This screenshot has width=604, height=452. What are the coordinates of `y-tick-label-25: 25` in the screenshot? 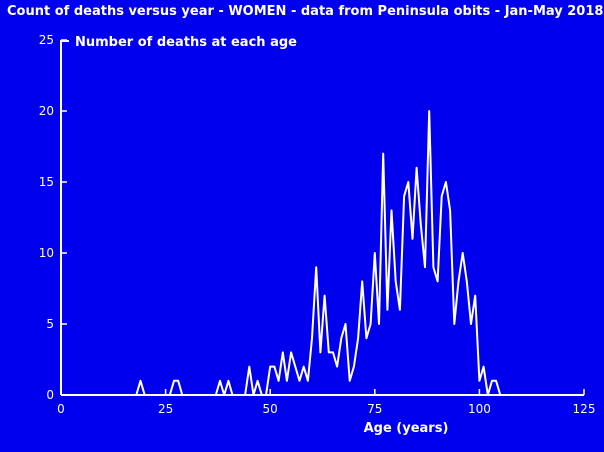 It's located at (46, 40).